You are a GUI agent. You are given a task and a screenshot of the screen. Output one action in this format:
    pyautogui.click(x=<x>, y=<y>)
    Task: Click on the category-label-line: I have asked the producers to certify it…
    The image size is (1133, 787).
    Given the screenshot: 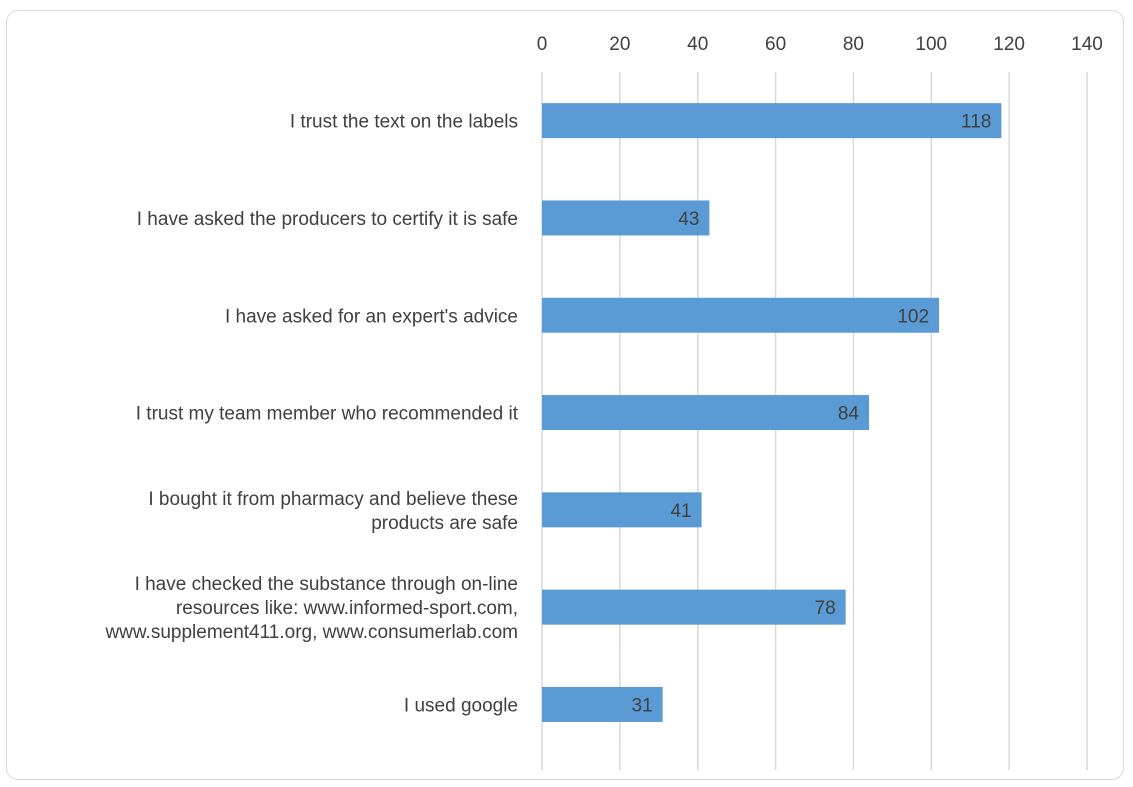 What is the action you would take?
    pyautogui.click(x=327, y=219)
    